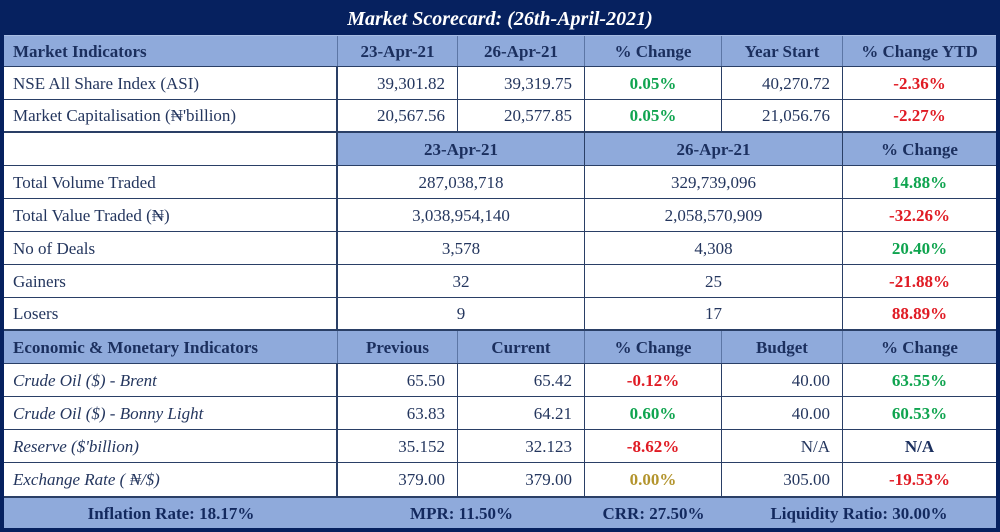  I want to click on page-title: Market Scorecard: (26th-April-2021), so click(500, 20).